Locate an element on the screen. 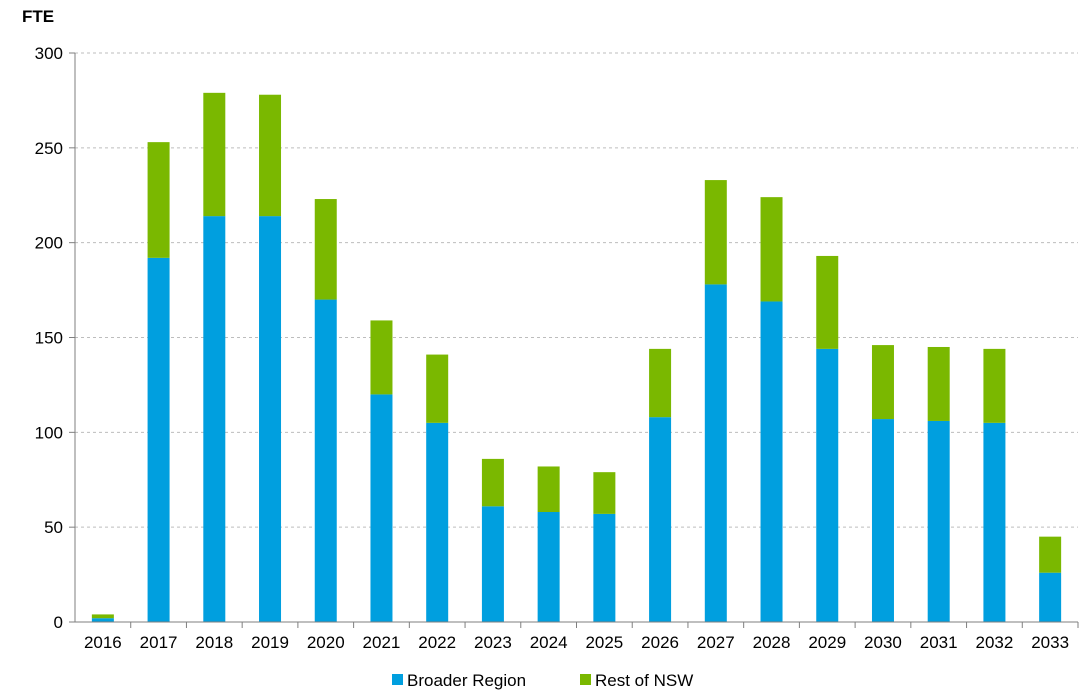 Image resolution: width=1083 pixels, height=696 pixels. bar-rest-of-nsw-2028 is located at coordinates (771, 249).